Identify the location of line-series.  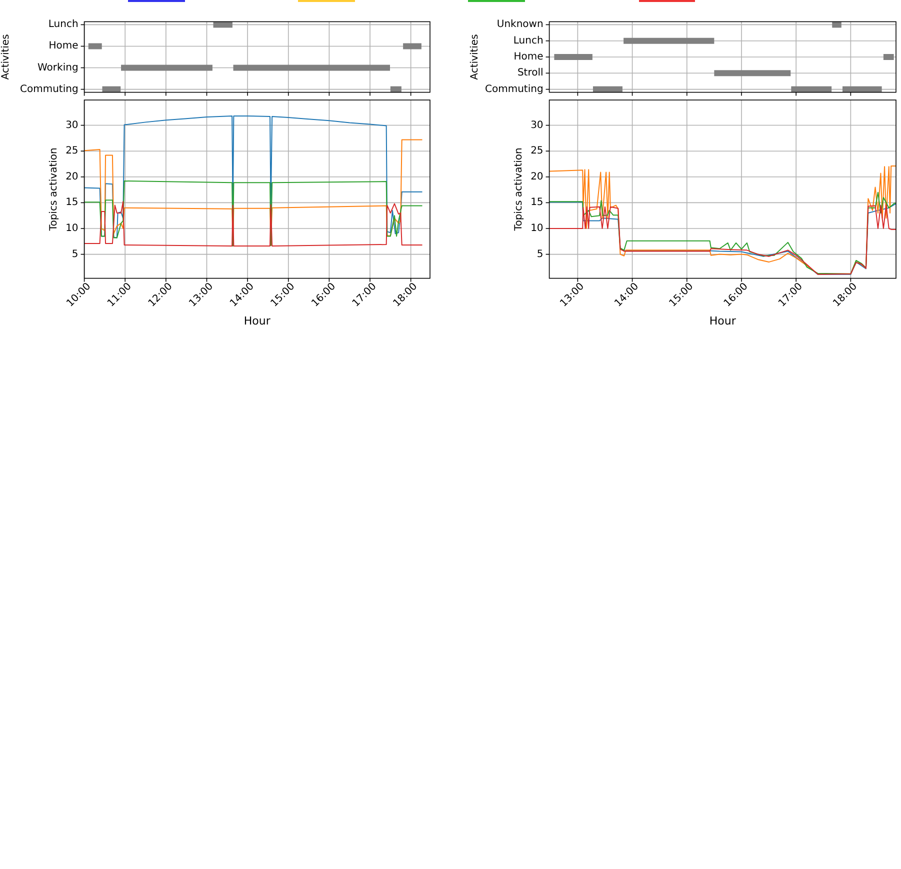
(253, 224).